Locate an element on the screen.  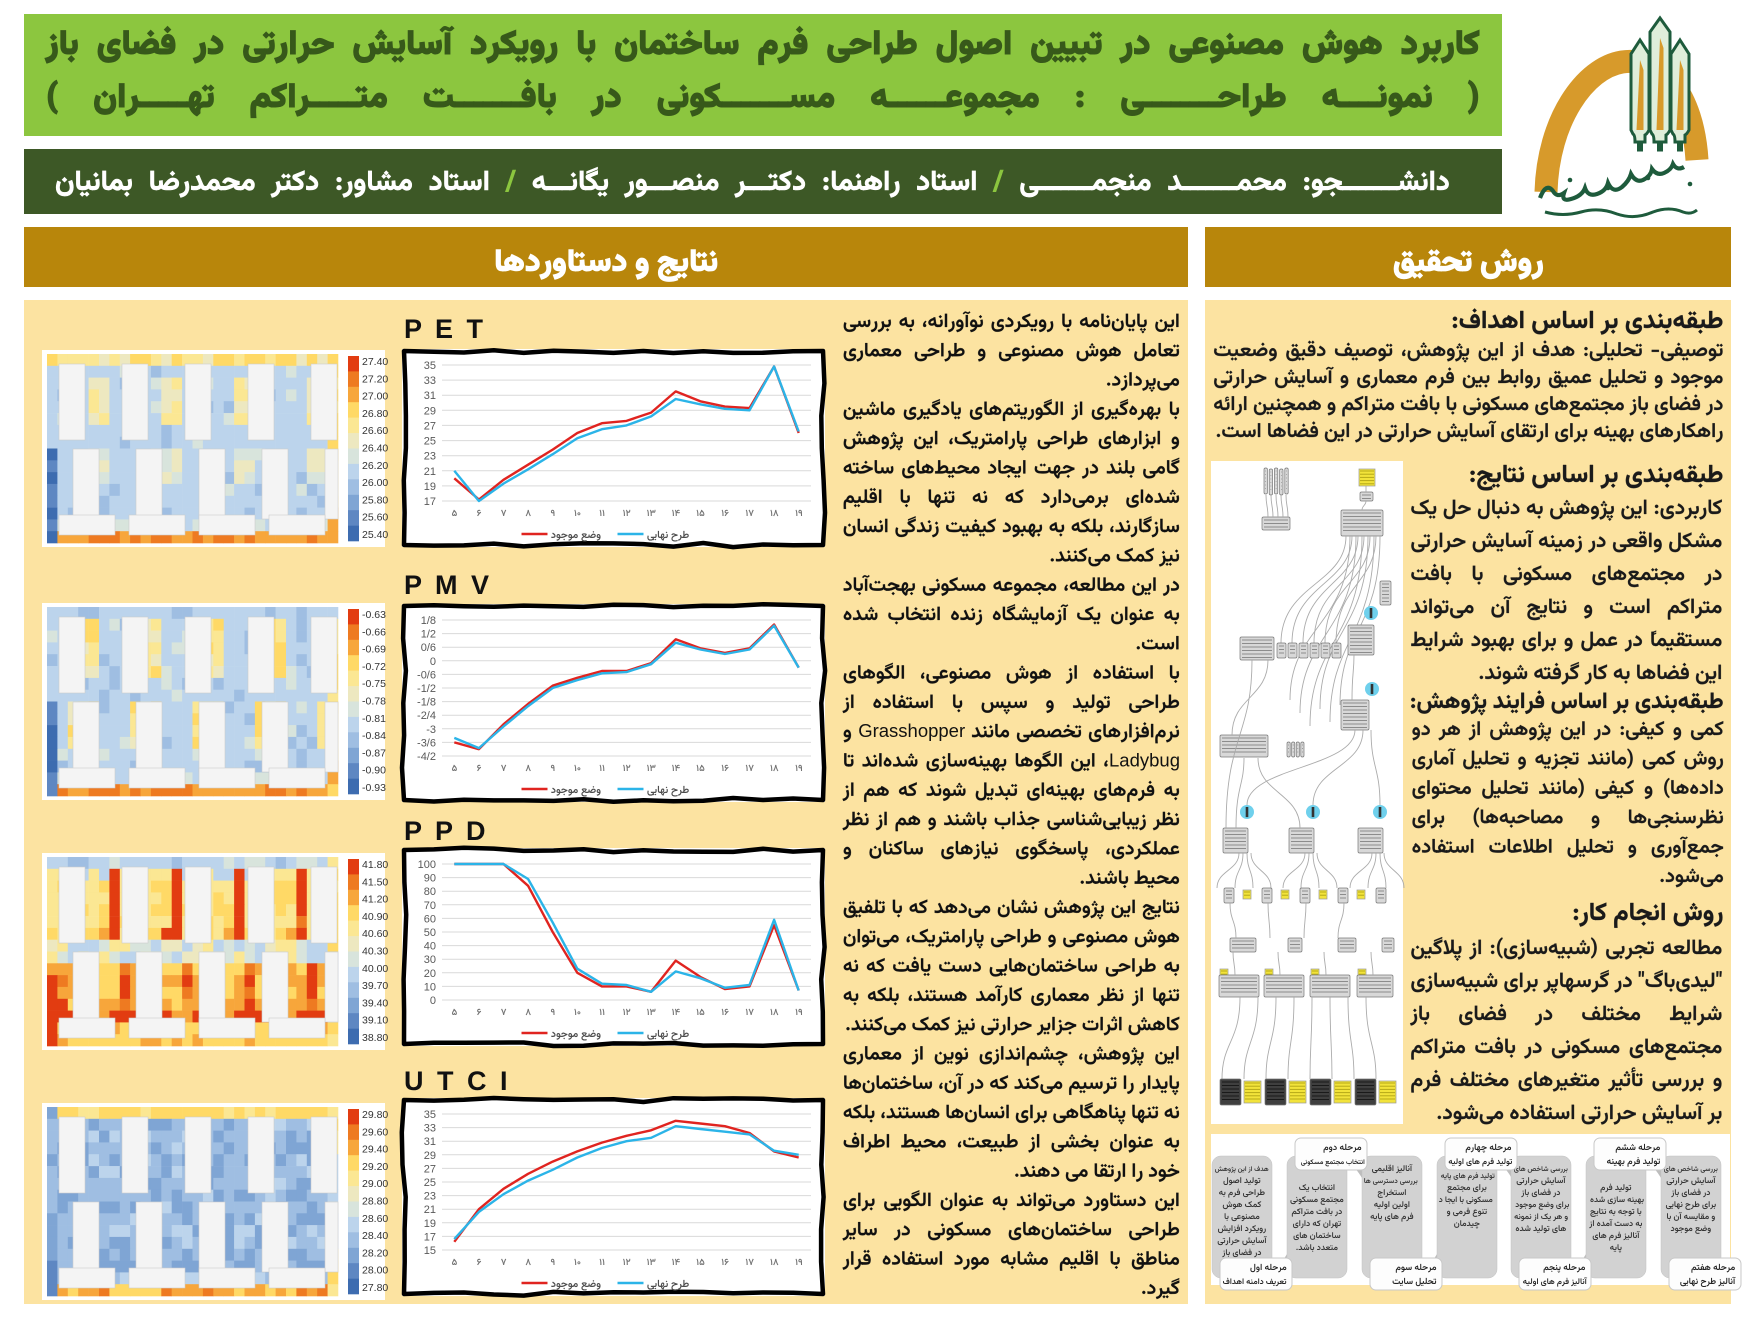
svg-text: 41.50 is located at coordinates (375, 882).